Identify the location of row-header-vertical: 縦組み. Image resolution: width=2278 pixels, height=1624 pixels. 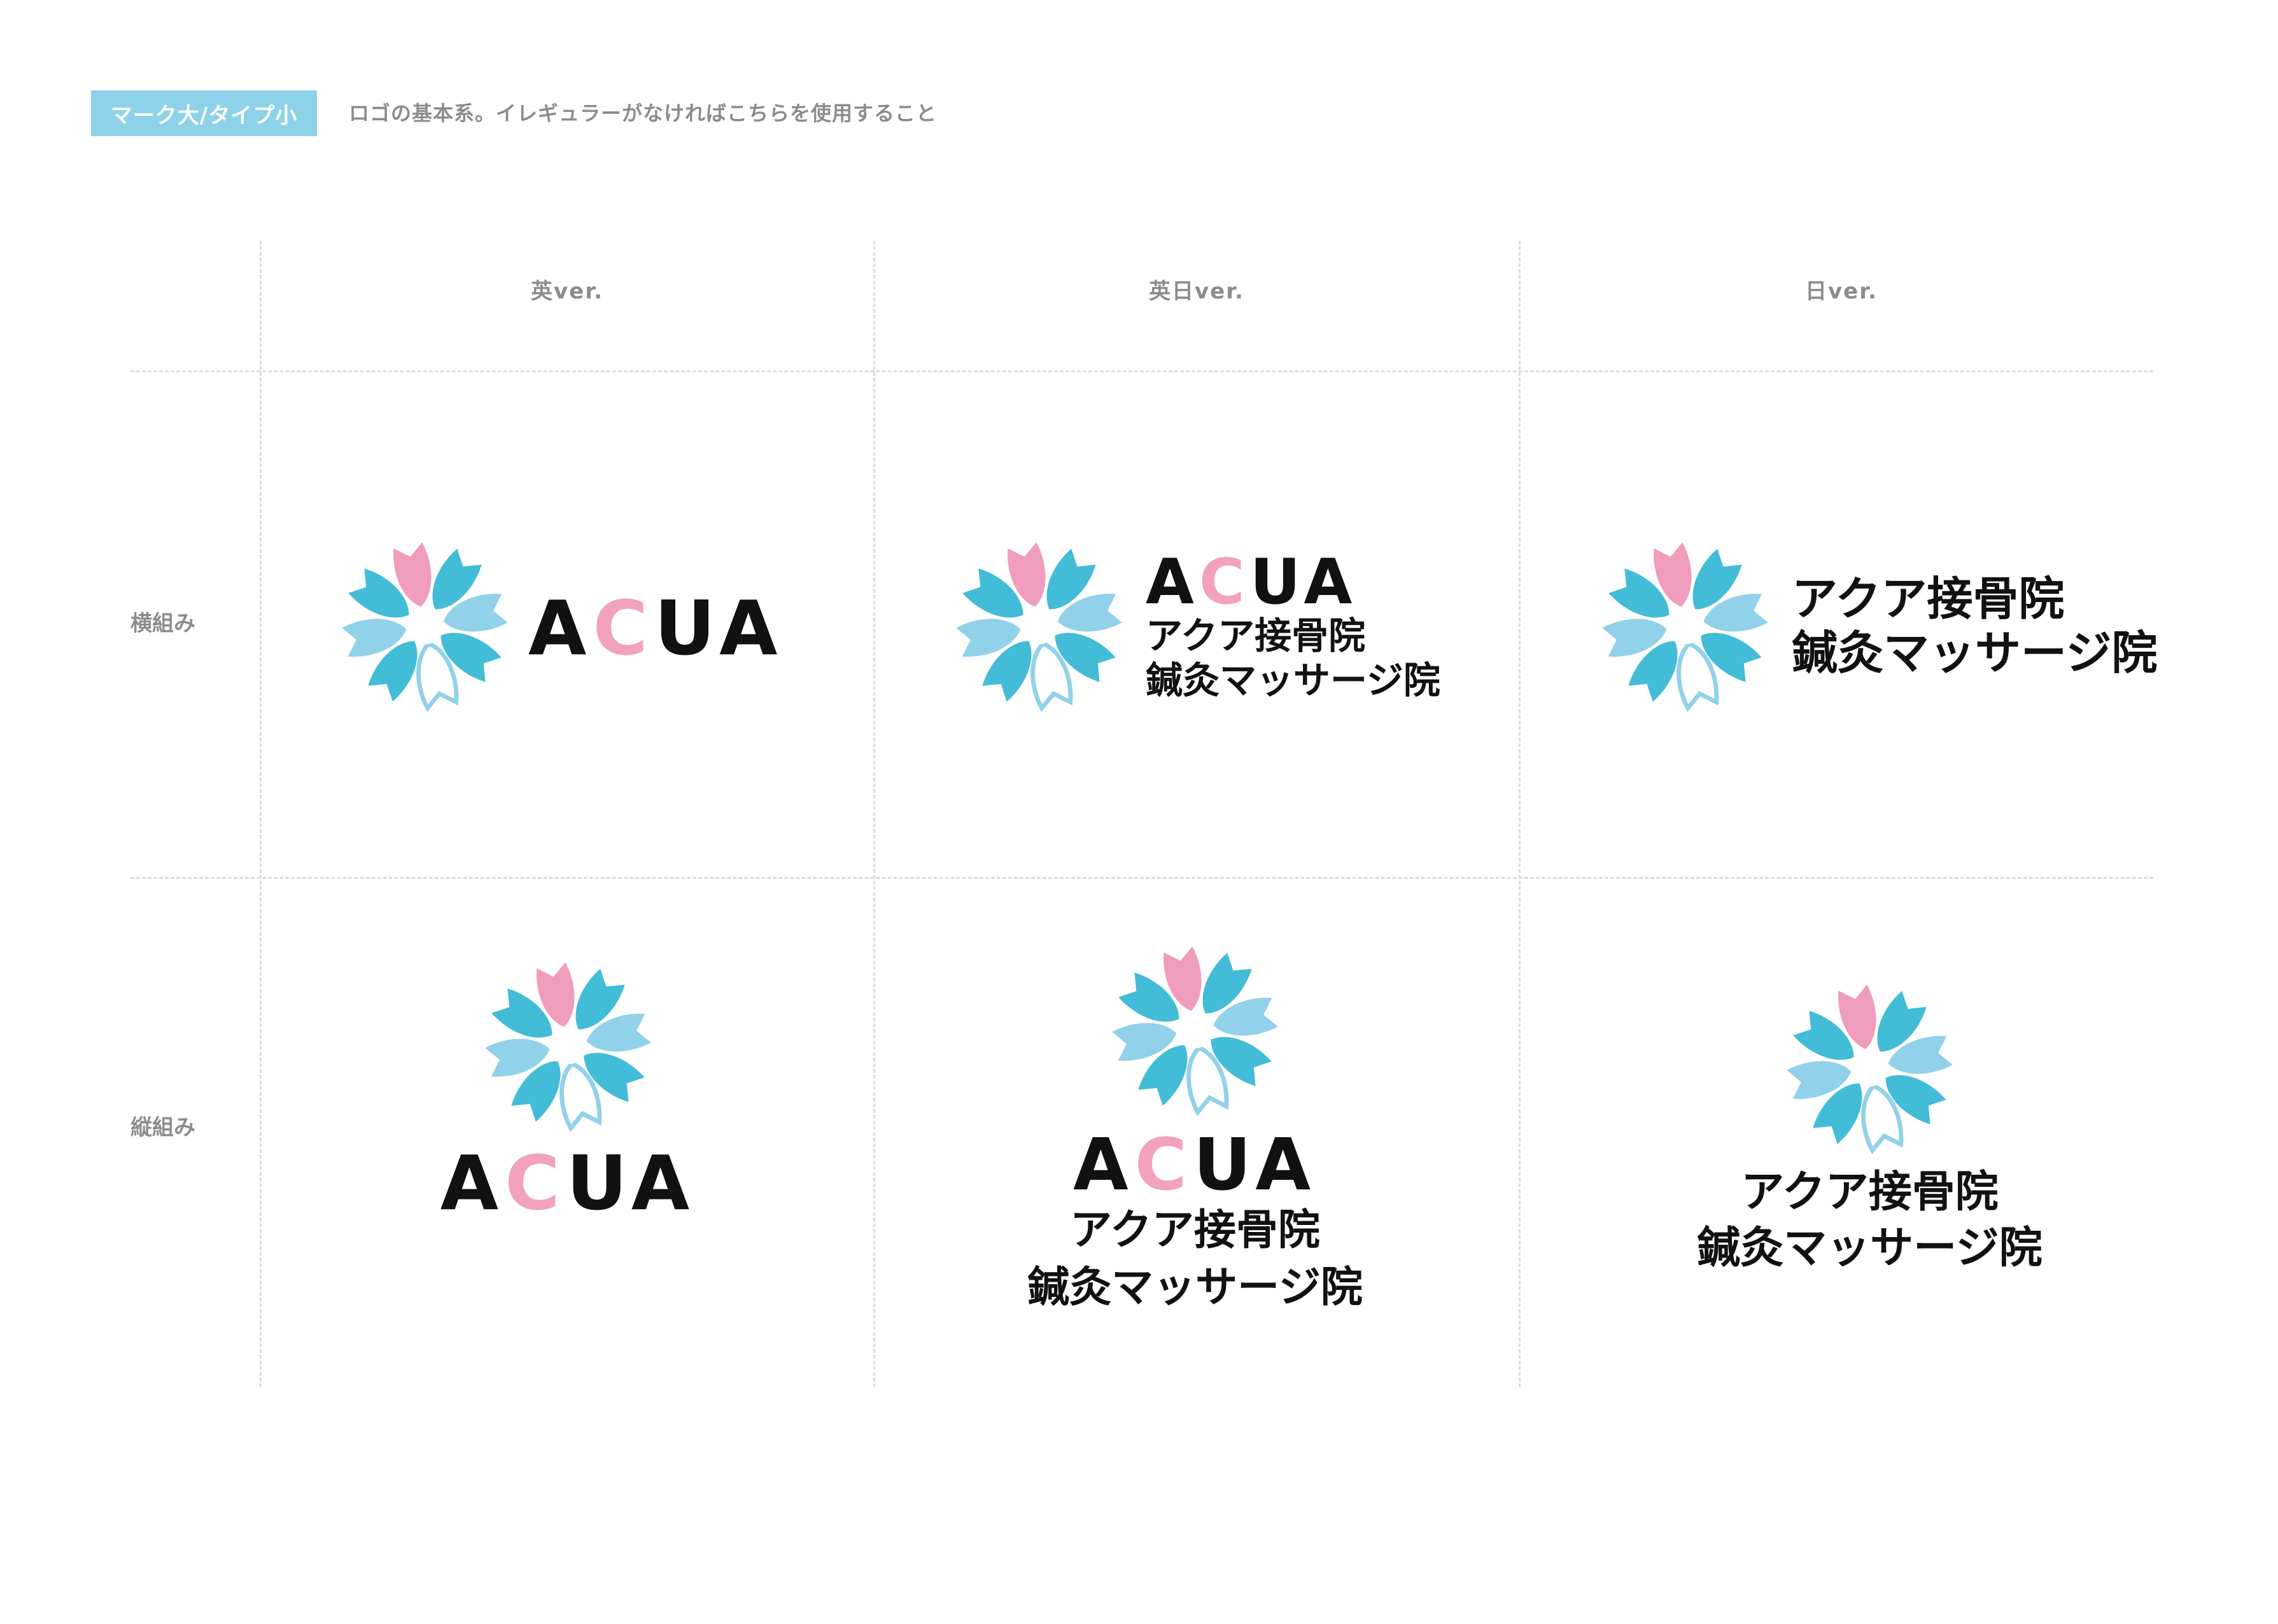
(162, 1127).